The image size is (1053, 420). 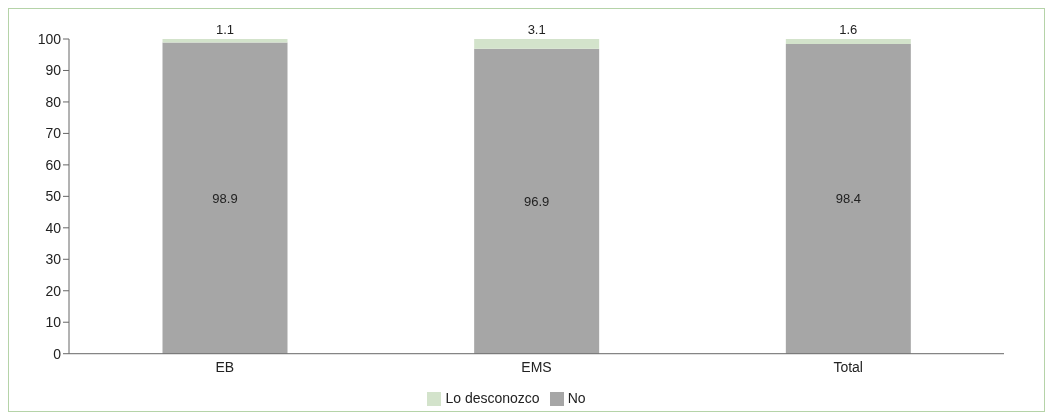 What do you see at coordinates (53, 196) in the screenshot?
I see `y-tick-label: 50` at bounding box center [53, 196].